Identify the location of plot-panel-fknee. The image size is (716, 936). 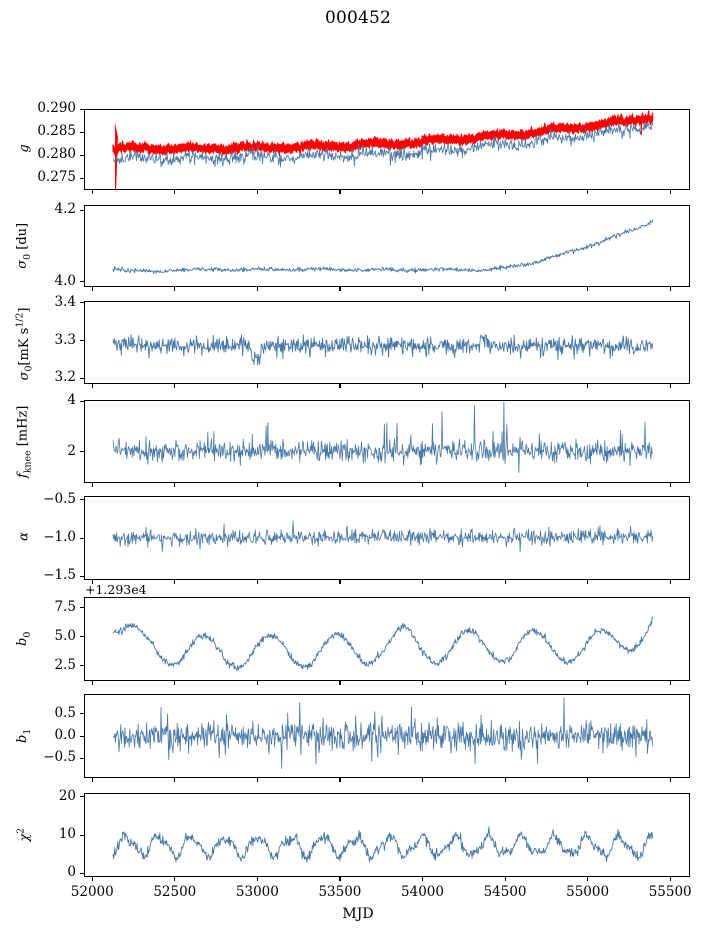
(387, 441).